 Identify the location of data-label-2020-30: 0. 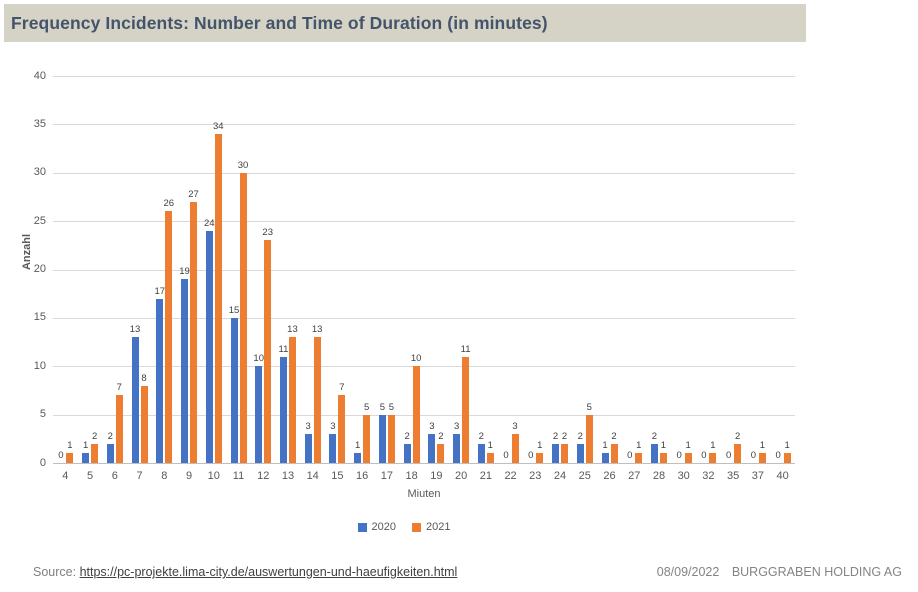
(679, 455).